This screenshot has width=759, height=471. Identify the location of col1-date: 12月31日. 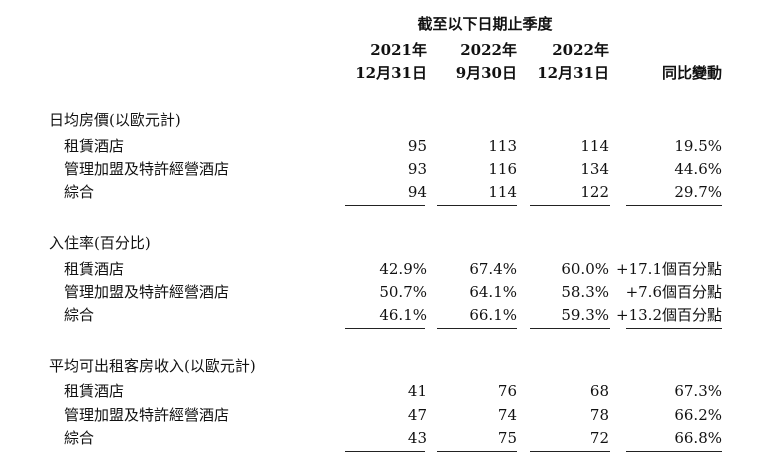
(391, 73).